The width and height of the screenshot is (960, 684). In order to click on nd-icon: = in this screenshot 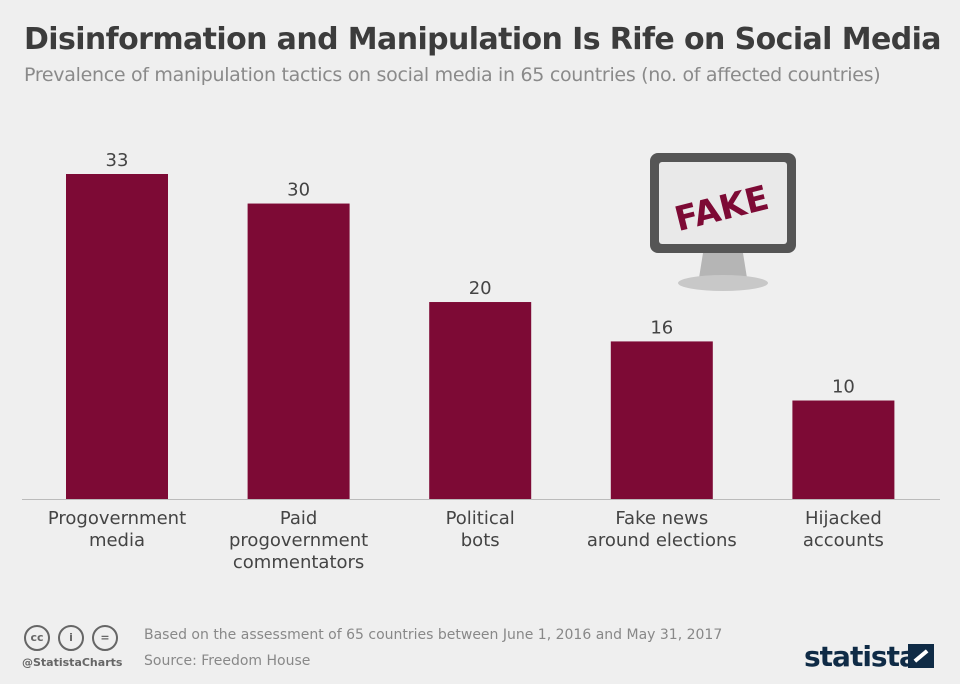, I will do `click(105, 638)`.